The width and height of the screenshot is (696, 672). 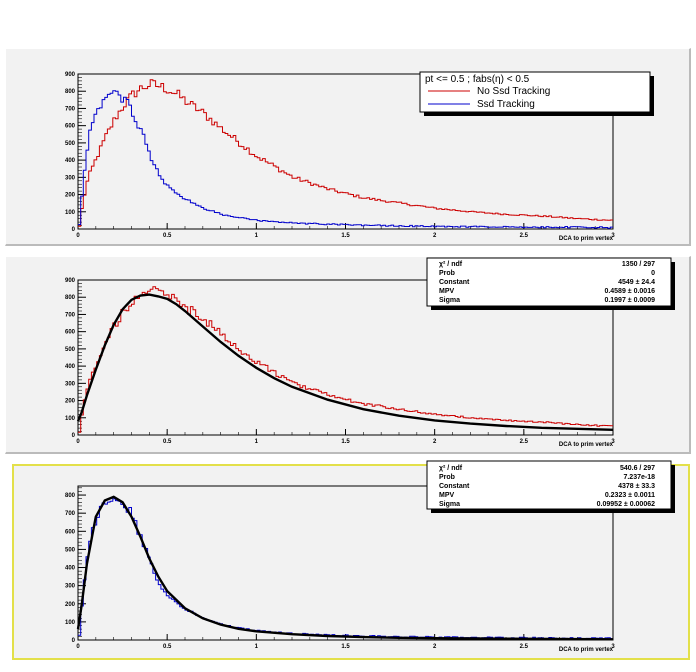 I want to click on stat-value: 7.237e-18, so click(x=639, y=477).